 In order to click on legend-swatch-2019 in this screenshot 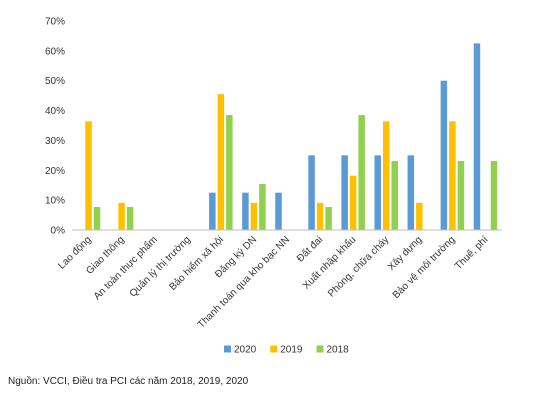, I will do `click(274, 349)`.